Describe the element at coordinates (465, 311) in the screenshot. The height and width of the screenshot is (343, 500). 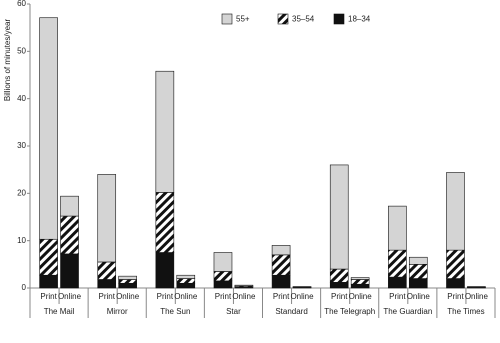
I see `group-label: The Times` at that location.